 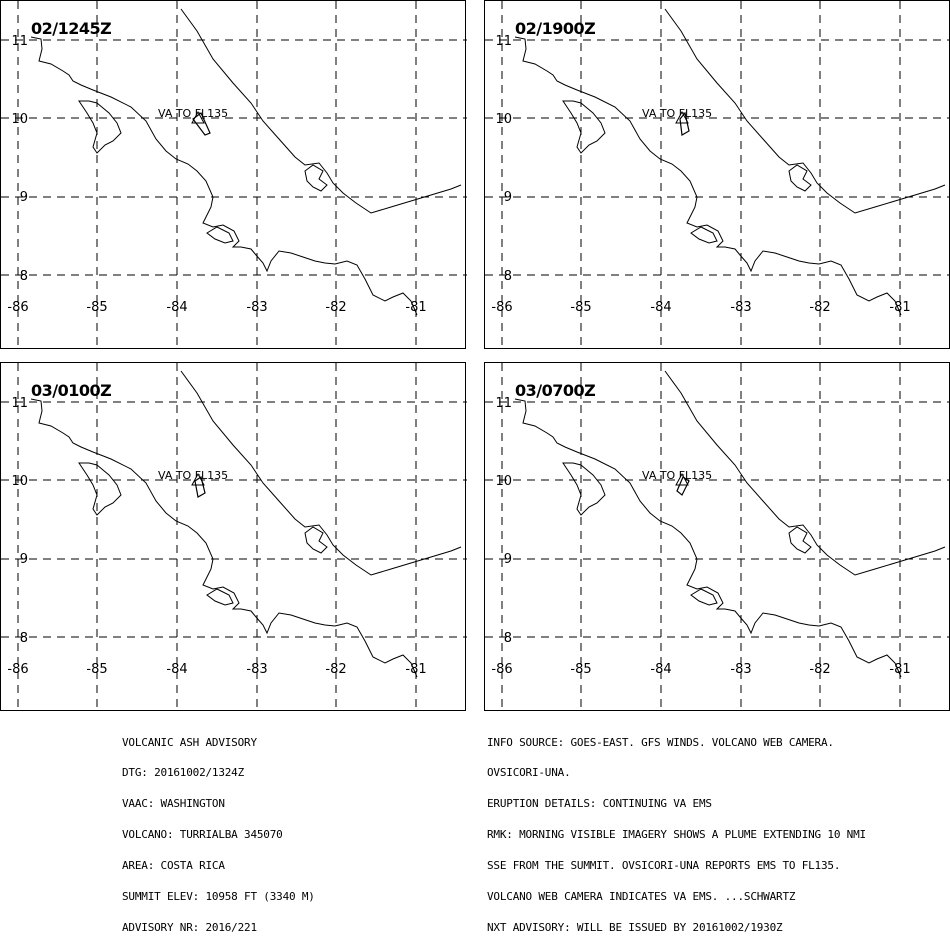 I want to click on panel-time-3: 03/0100Z, so click(x=71, y=390).